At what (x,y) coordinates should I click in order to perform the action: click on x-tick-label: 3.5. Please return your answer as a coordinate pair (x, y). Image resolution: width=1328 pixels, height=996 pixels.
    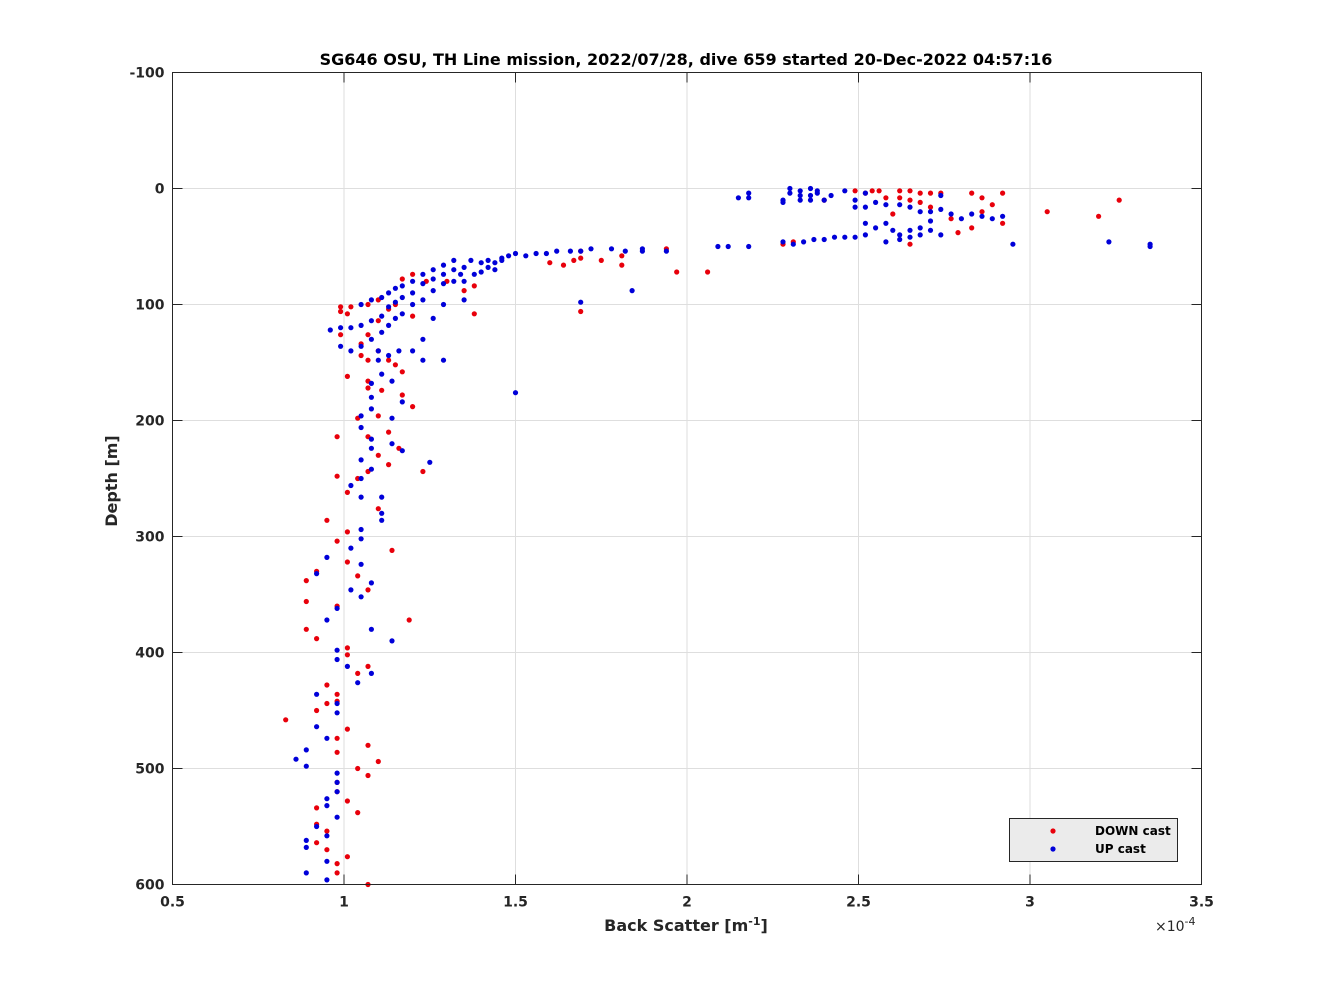
    Looking at the image, I should click on (1201, 903).